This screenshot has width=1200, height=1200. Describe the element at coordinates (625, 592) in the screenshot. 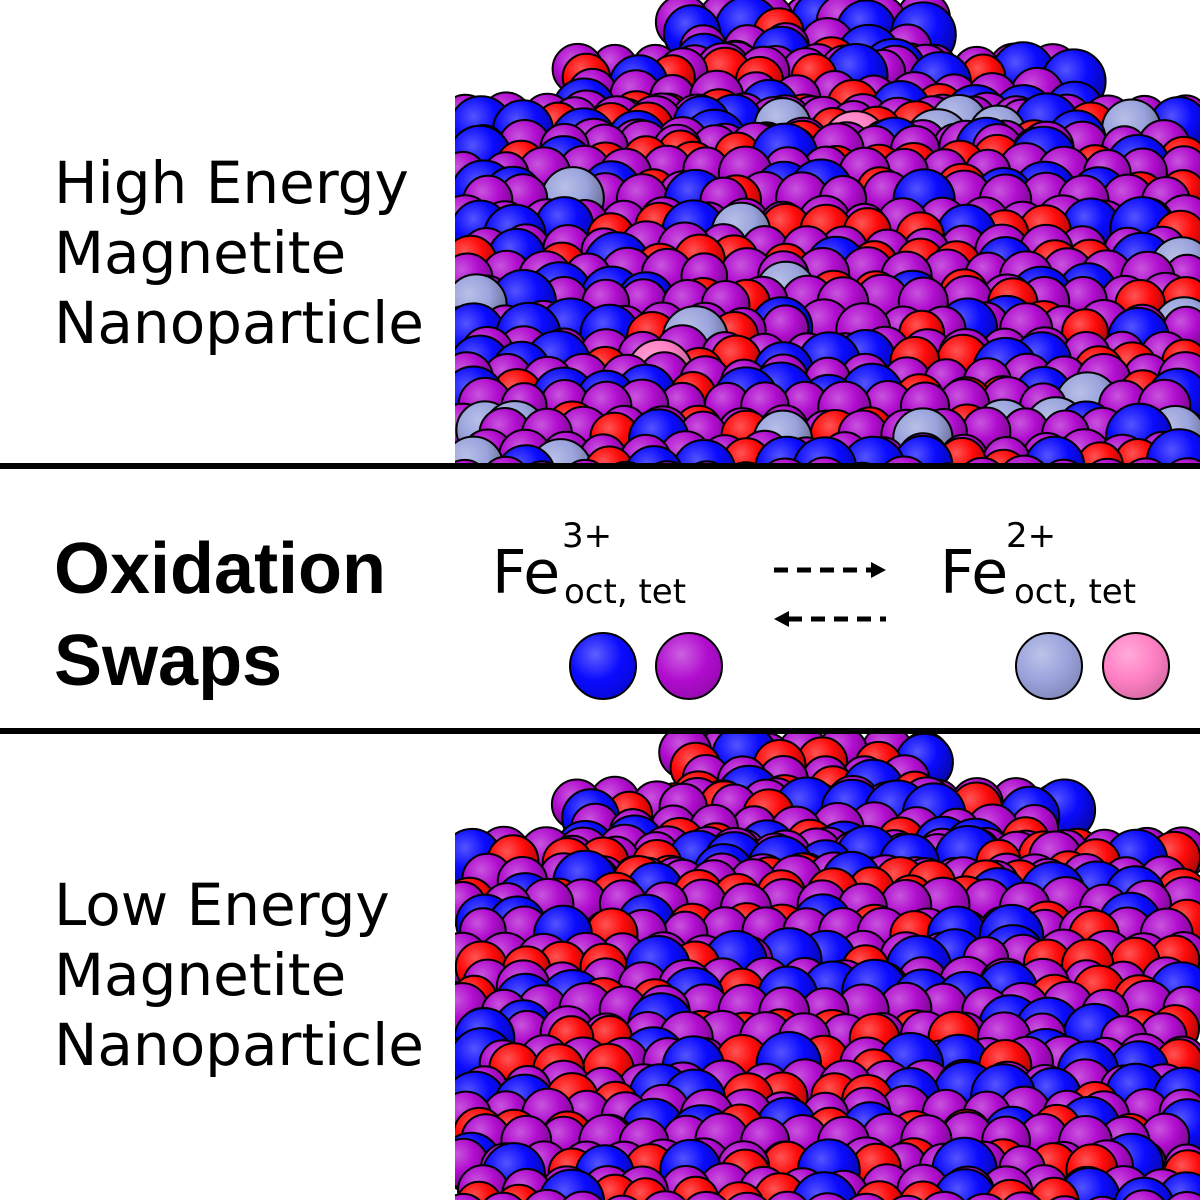

I see `fe3-sites: oct, tet` at that location.